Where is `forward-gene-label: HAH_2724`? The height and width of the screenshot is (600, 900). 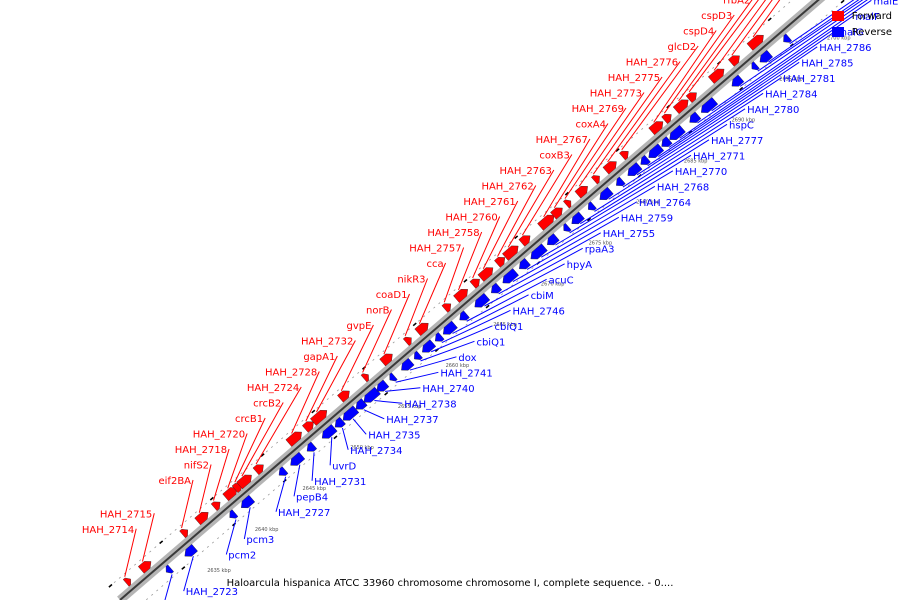 forward-gene-label: HAH_2724 is located at coordinates (273, 388).